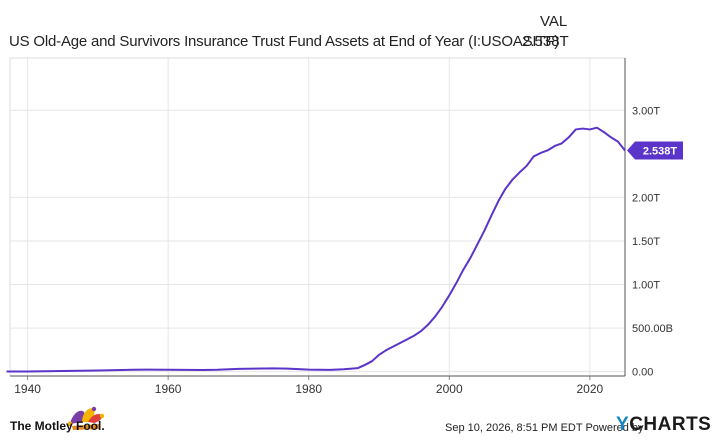 The image size is (720, 443). I want to click on y-tick-label: 3.00T, so click(646, 111).